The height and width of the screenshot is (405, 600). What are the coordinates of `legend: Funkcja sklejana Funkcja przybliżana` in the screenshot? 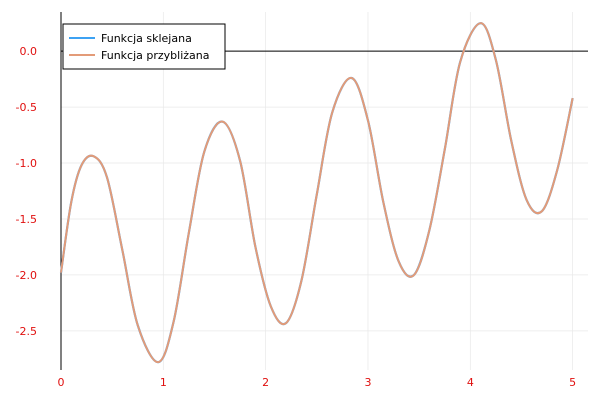 It's located at (144, 46).